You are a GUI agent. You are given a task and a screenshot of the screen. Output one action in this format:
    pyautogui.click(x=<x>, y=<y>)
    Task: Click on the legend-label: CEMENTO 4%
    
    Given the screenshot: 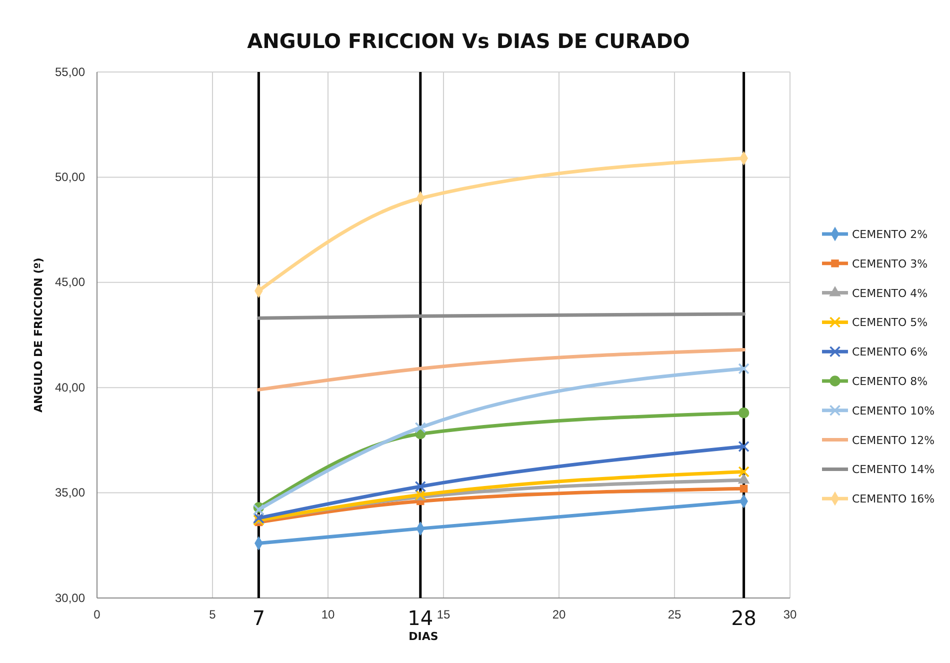 What is the action you would take?
    pyautogui.click(x=890, y=293)
    